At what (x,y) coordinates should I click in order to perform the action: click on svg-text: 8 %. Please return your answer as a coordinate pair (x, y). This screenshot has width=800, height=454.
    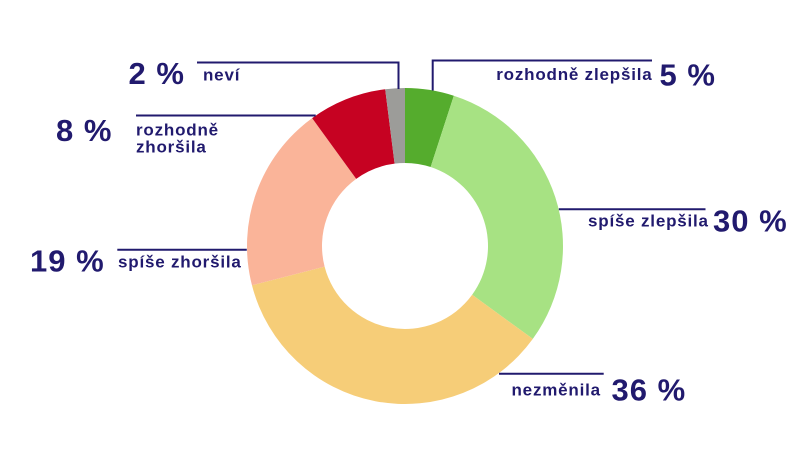
    Looking at the image, I should click on (84, 130).